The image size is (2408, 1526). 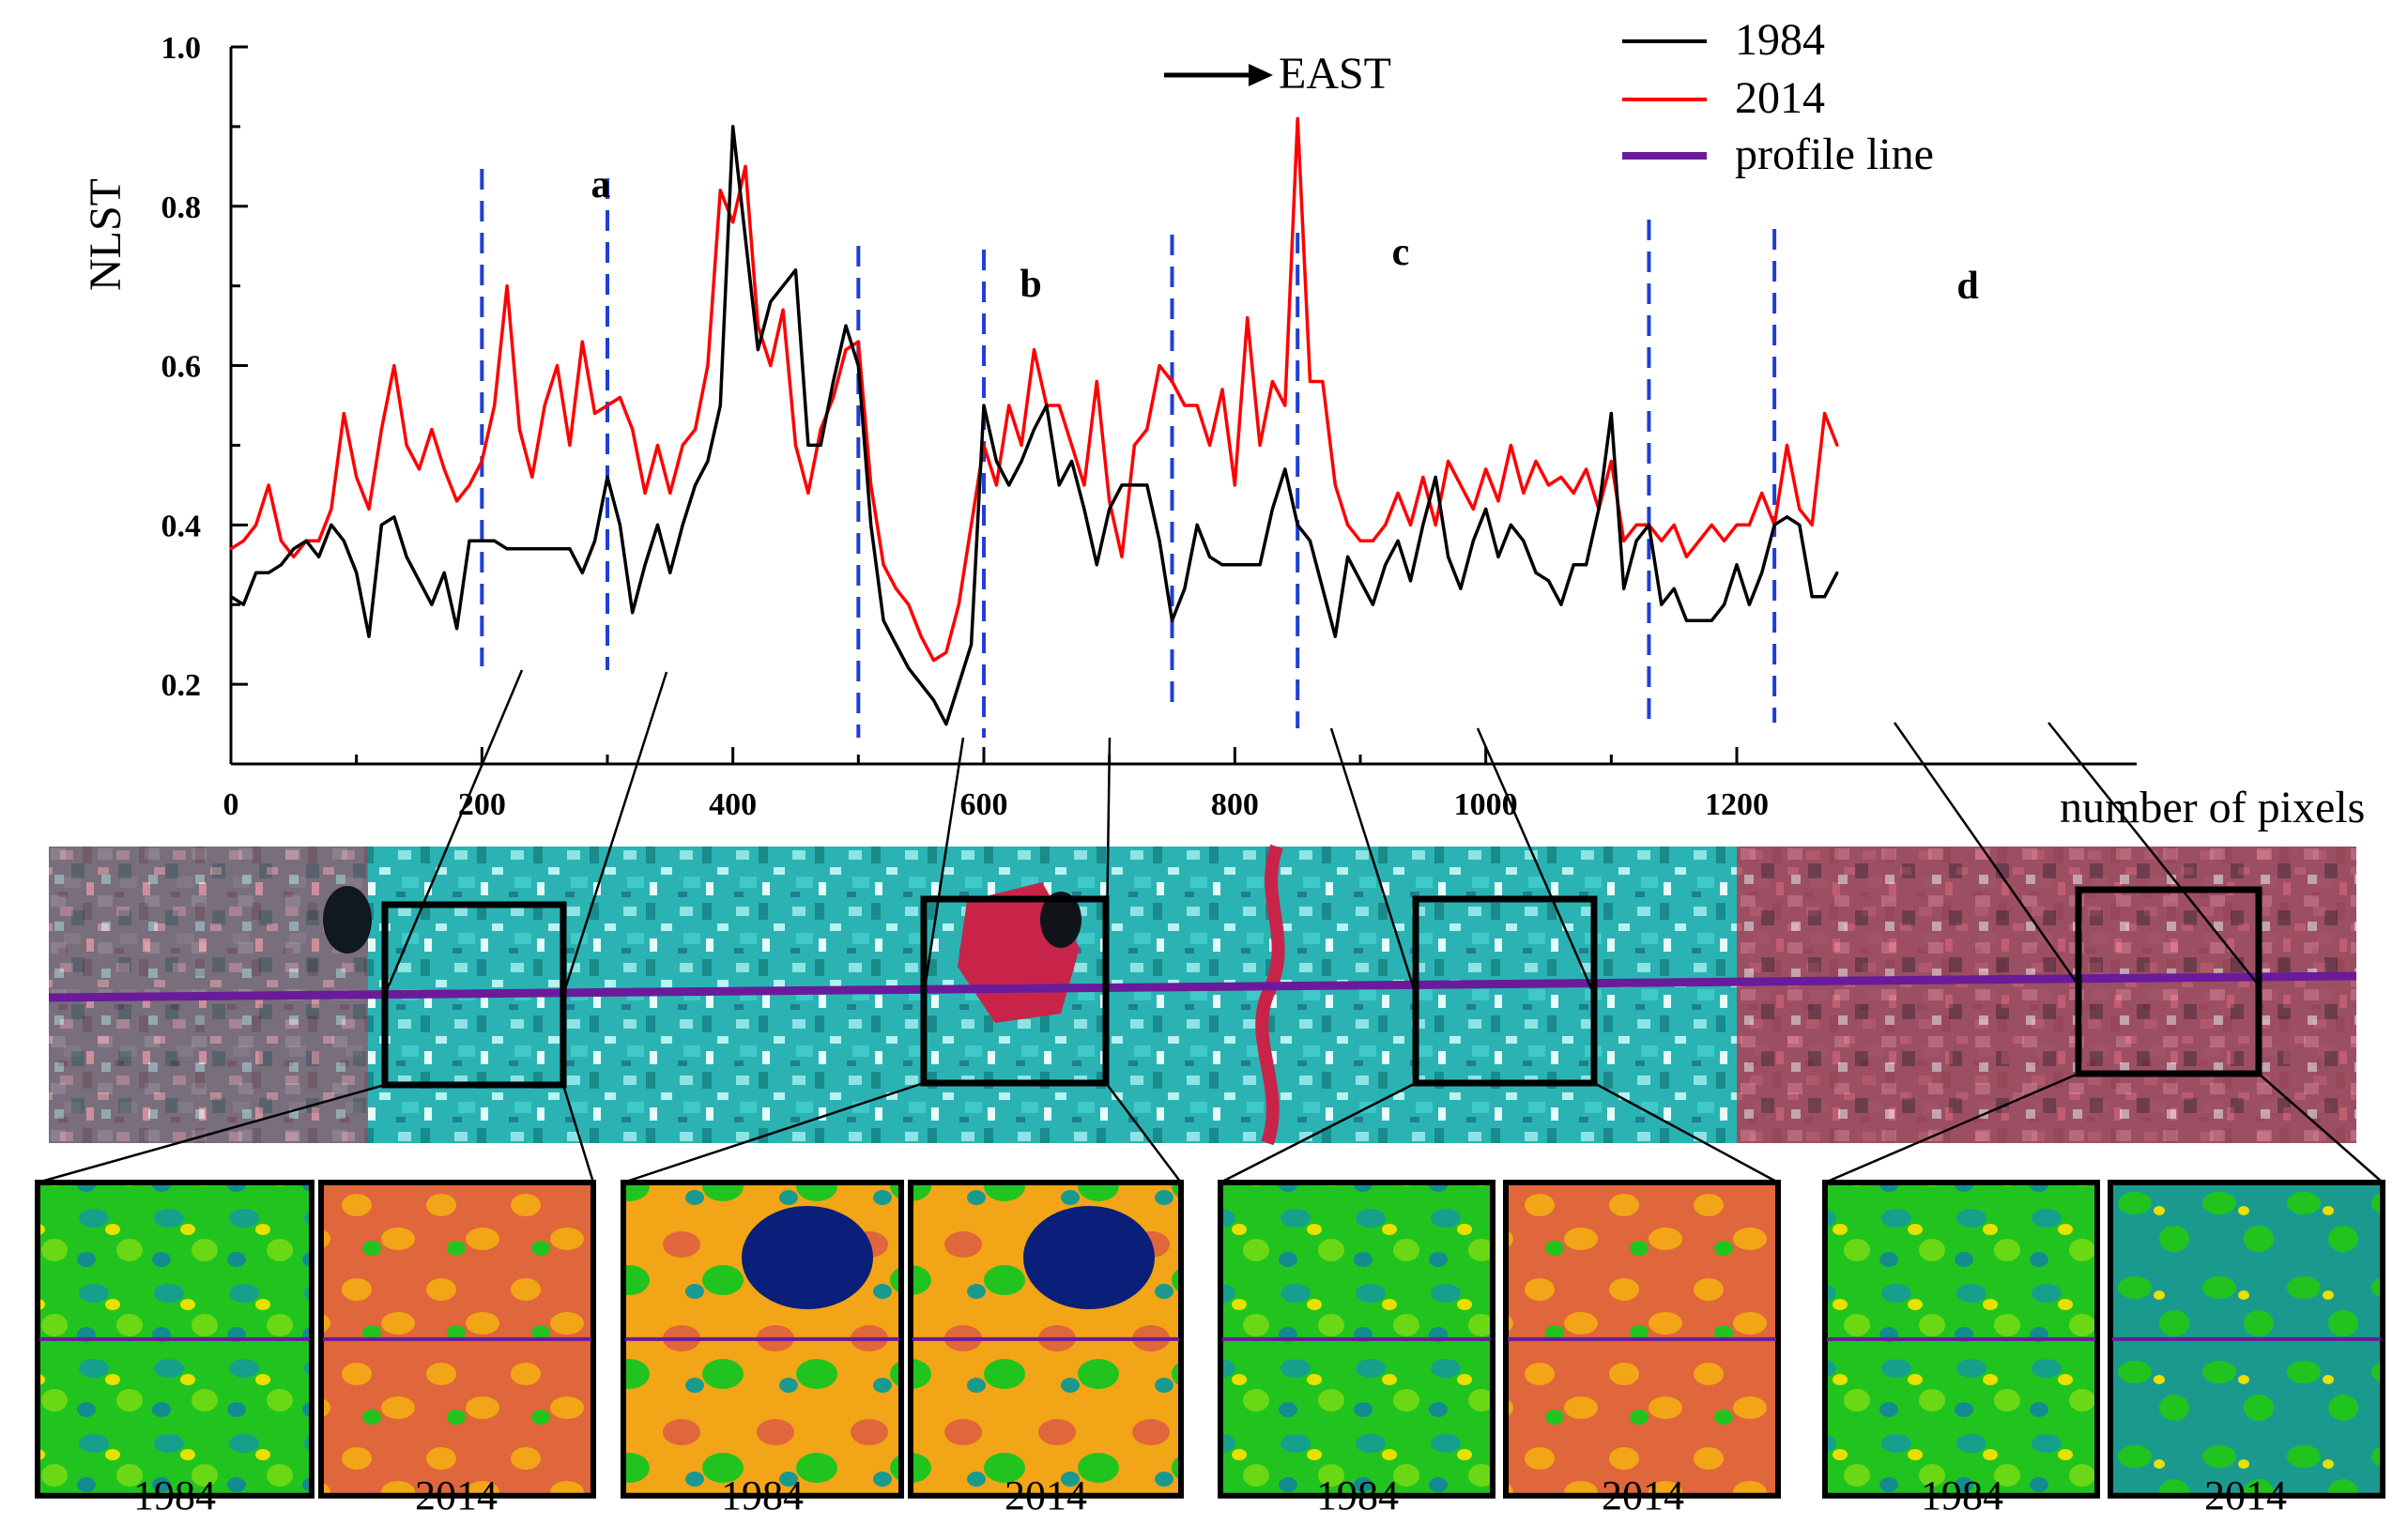 I want to click on x-tick-label: 0, so click(x=231, y=804).